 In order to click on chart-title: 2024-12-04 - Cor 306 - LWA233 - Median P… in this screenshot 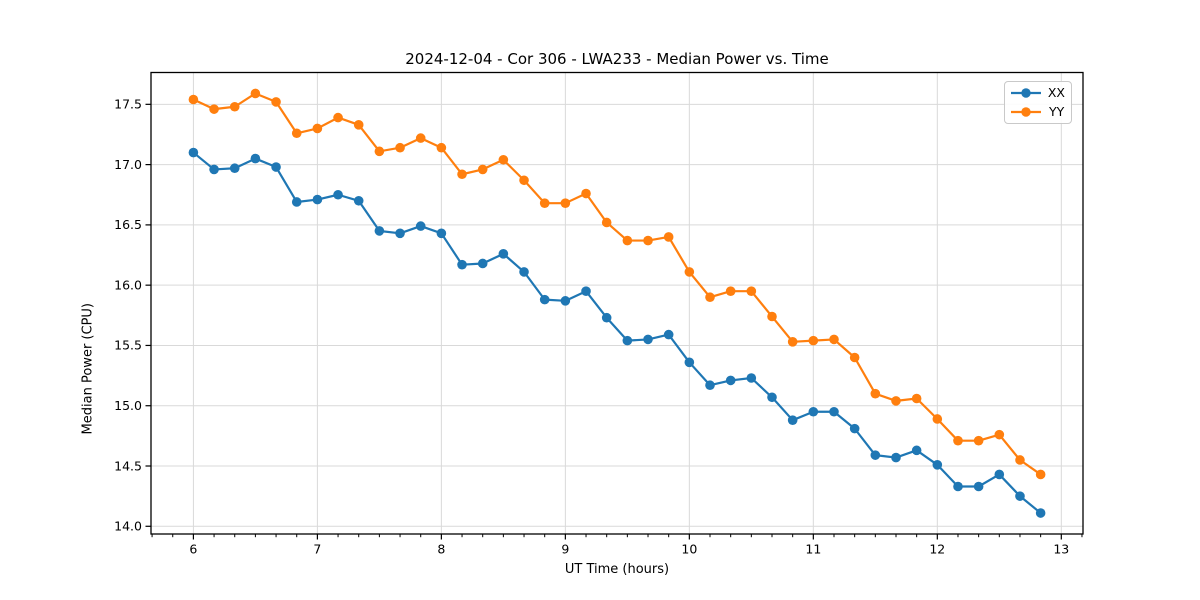, I will do `click(617, 59)`.